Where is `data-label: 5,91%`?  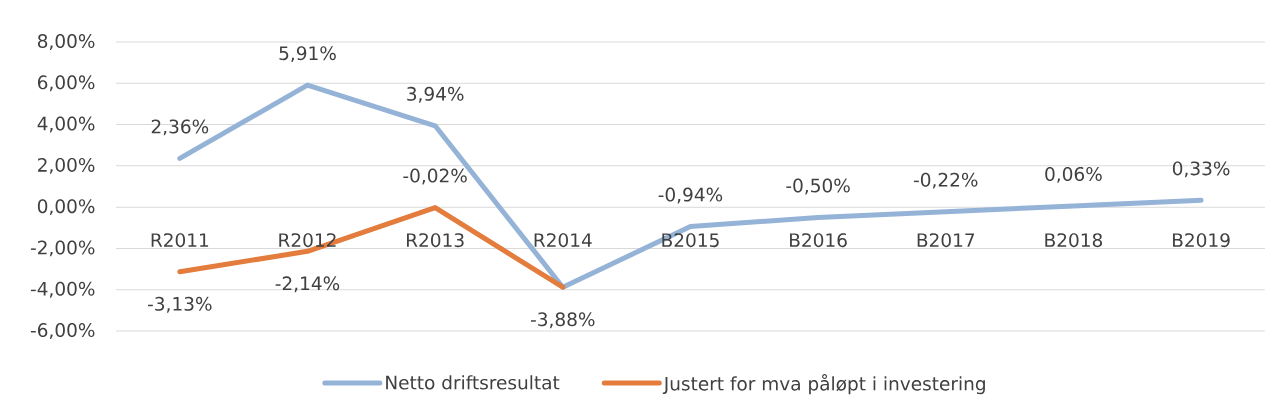 data-label: 5,91% is located at coordinates (307, 54).